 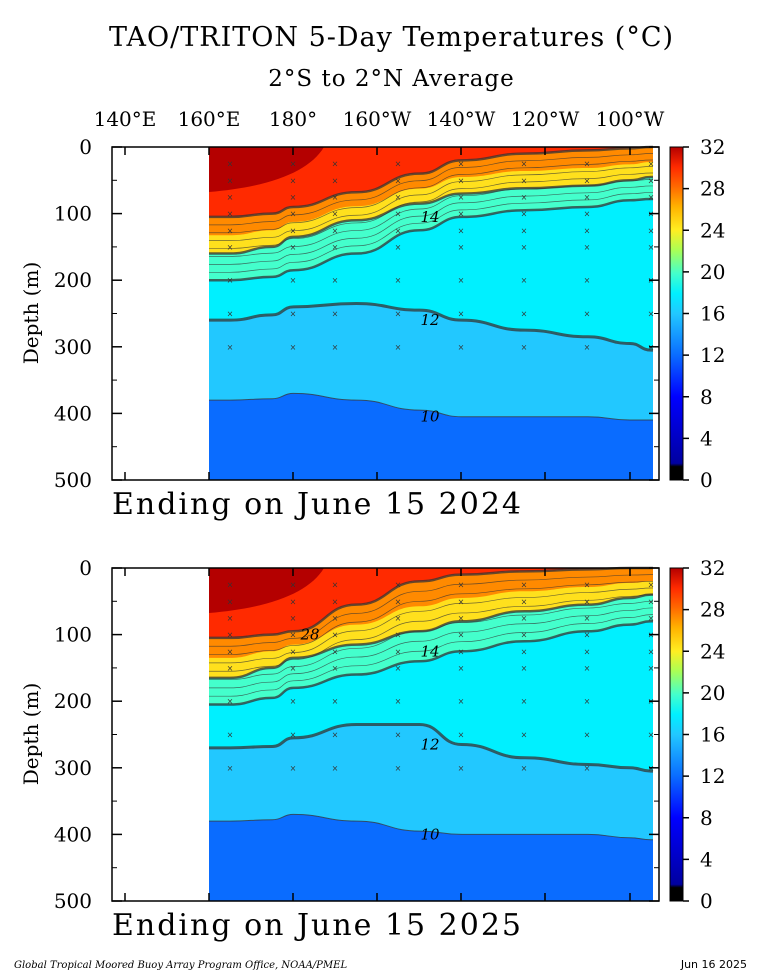 What do you see at coordinates (309, 635) in the screenshot?
I see `contour-label: 28` at bounding box center [309, 635].